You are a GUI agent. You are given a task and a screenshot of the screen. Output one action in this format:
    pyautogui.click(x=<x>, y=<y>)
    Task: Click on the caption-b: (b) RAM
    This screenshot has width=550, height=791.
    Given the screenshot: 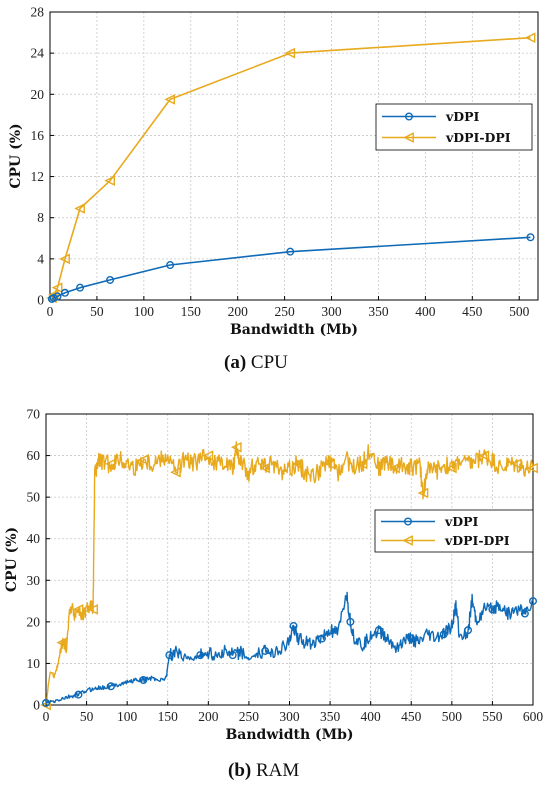 What is the action you would take?
    pyautogui.click(x=263, y=771)
    